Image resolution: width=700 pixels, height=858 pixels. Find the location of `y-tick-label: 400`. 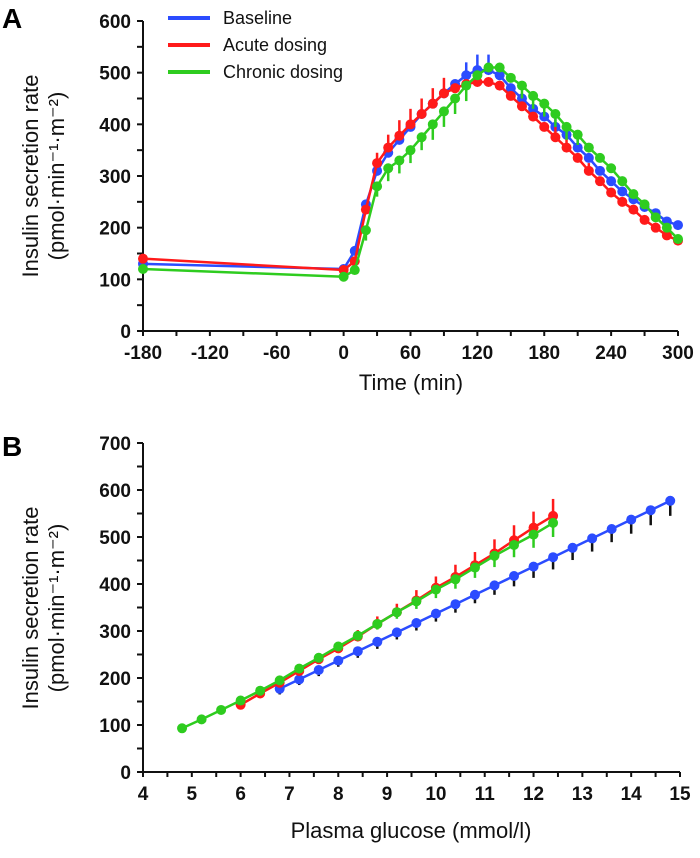

y-tick-label: 400 is located at coordinates (115, 125).